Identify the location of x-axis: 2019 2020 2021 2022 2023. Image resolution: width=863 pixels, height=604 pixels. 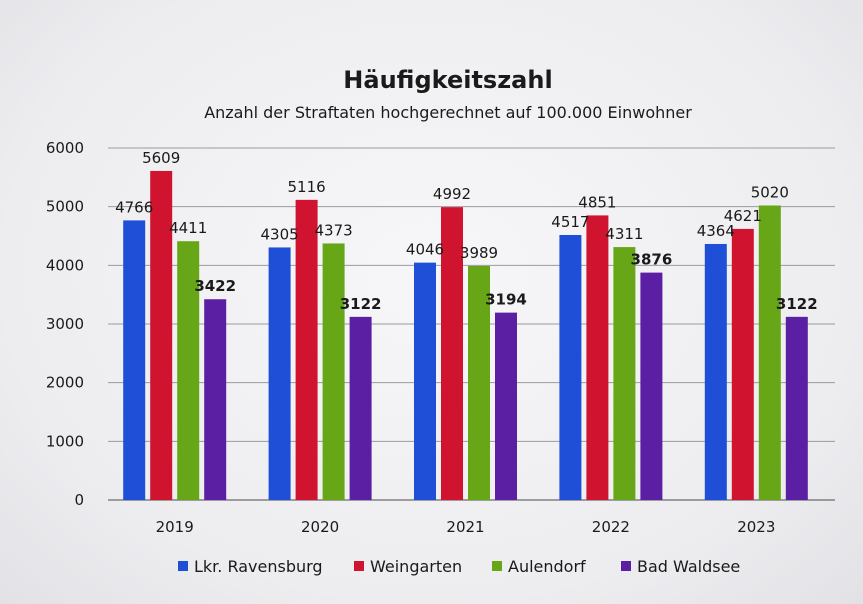
(466, 527).